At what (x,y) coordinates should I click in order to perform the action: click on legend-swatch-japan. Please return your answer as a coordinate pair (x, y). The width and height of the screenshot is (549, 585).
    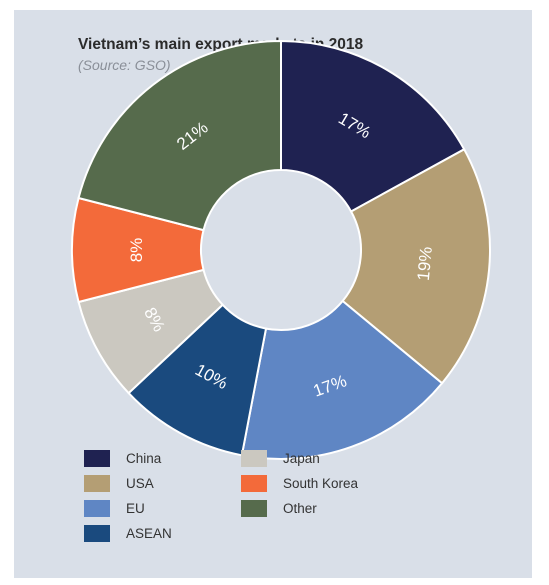
    Looking at the image, I should click on (254, 458).